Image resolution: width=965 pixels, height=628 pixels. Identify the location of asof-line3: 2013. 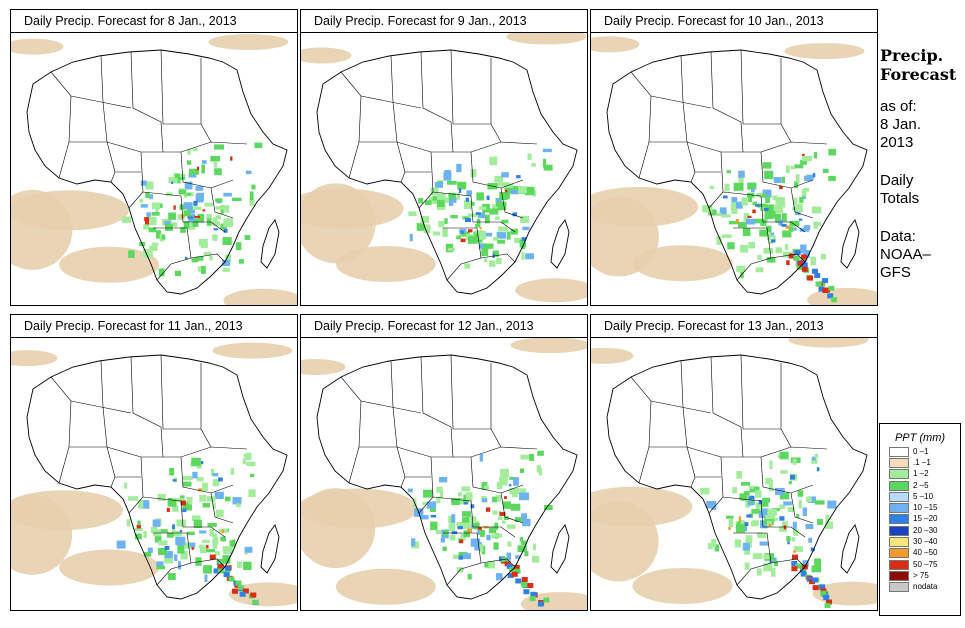
(897, 142).